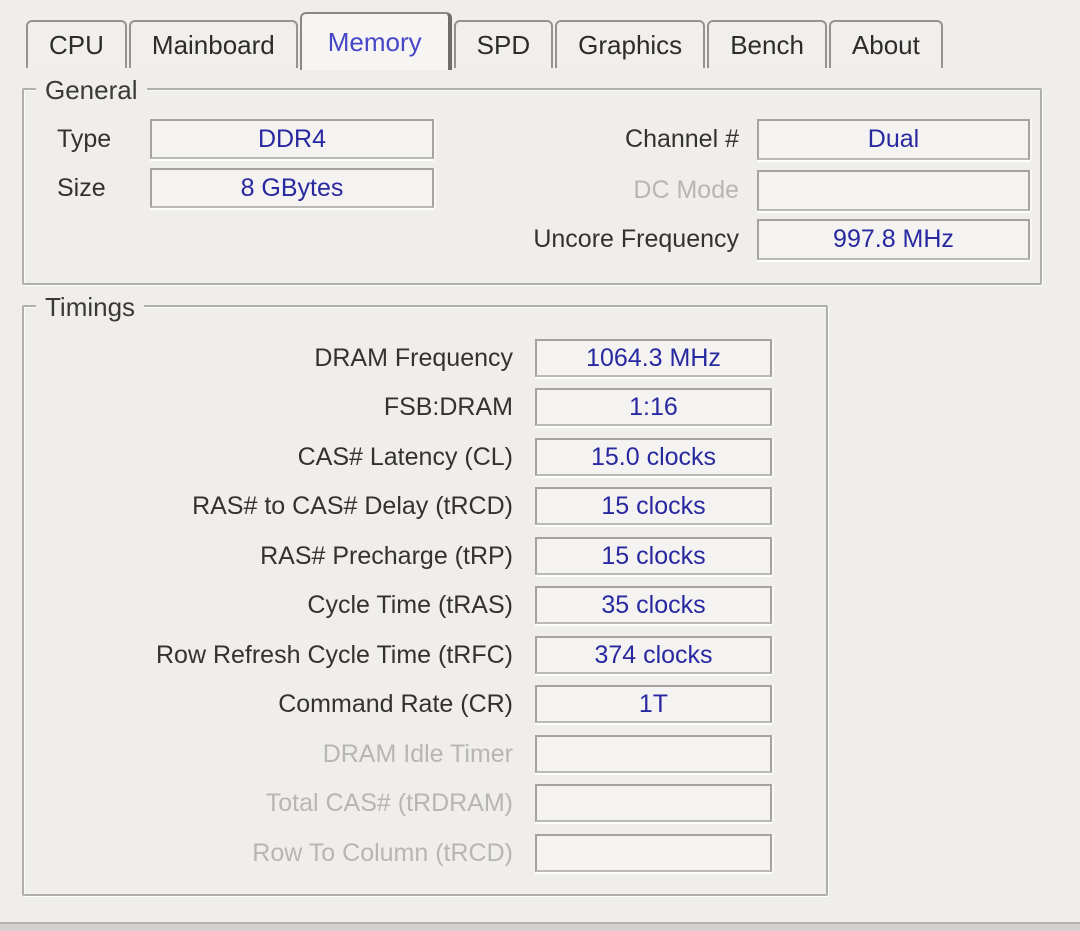 This screenshot has width=1080, height=931. Describe the element at coordinates (375, 41) in the screenshot. I see `tab-memory: Memory` at that location.